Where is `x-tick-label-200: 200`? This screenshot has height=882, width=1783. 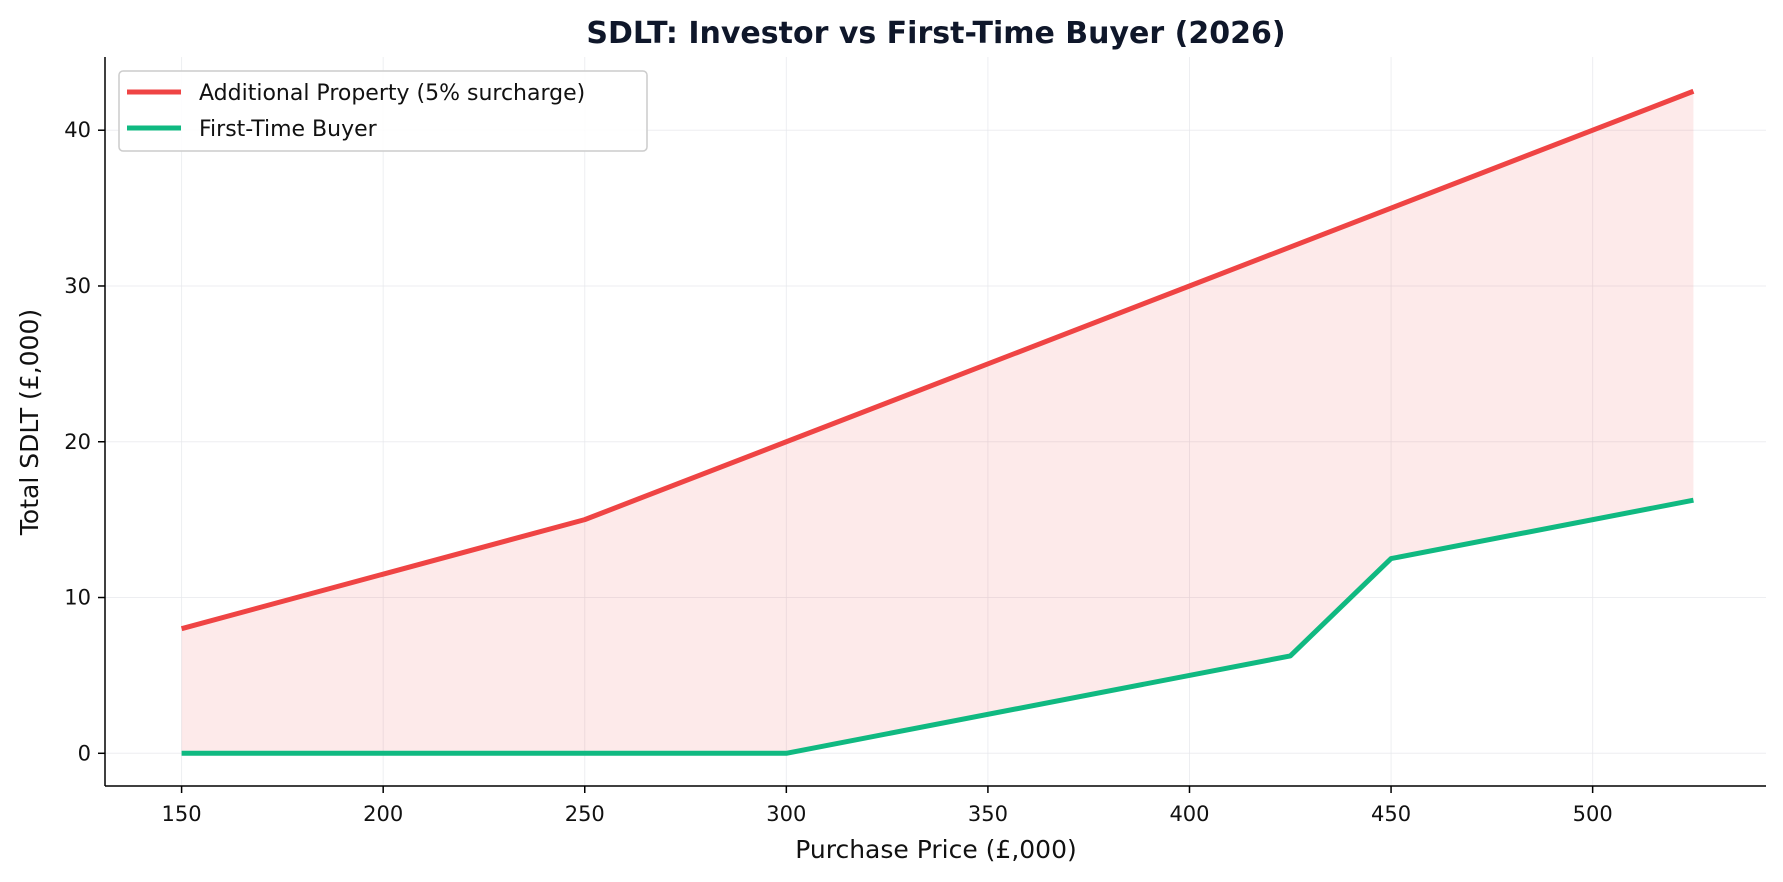
x-tick-label-200: 200 is located at coordinates (383, 814).